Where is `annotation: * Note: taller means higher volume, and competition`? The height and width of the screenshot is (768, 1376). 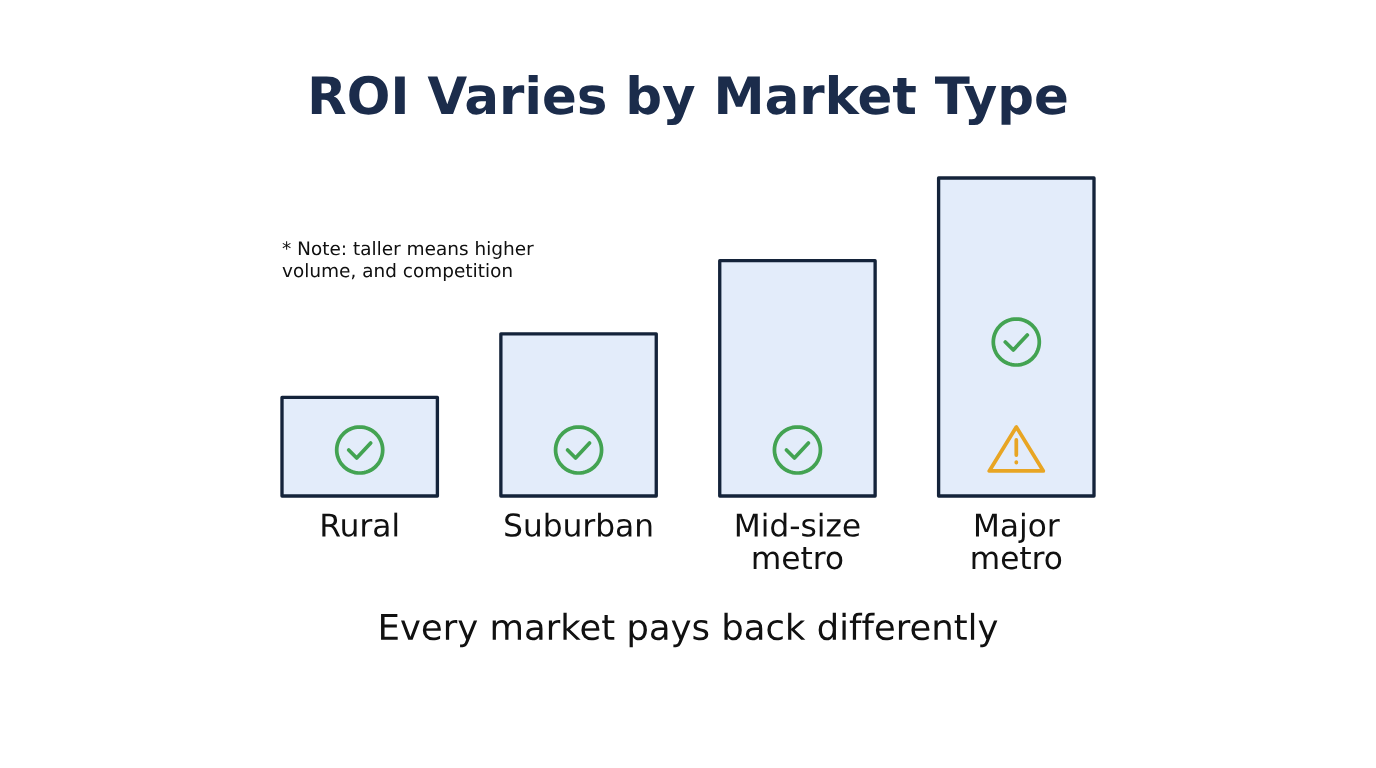 annotation: * Note: taller means higher volume, and competition is located at coordinates (408, 261).